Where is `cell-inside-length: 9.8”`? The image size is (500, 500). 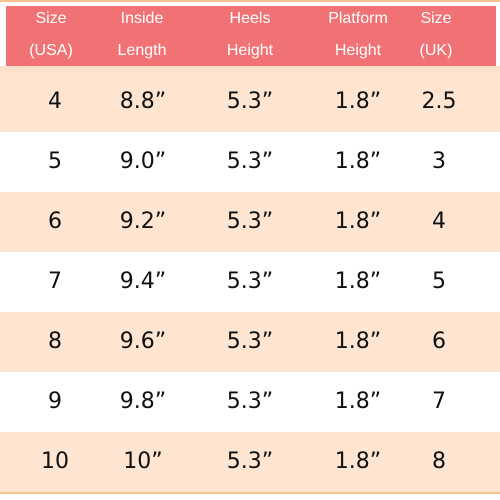
cell-inside-length: 9.8” is located at coordinates (143, 401).